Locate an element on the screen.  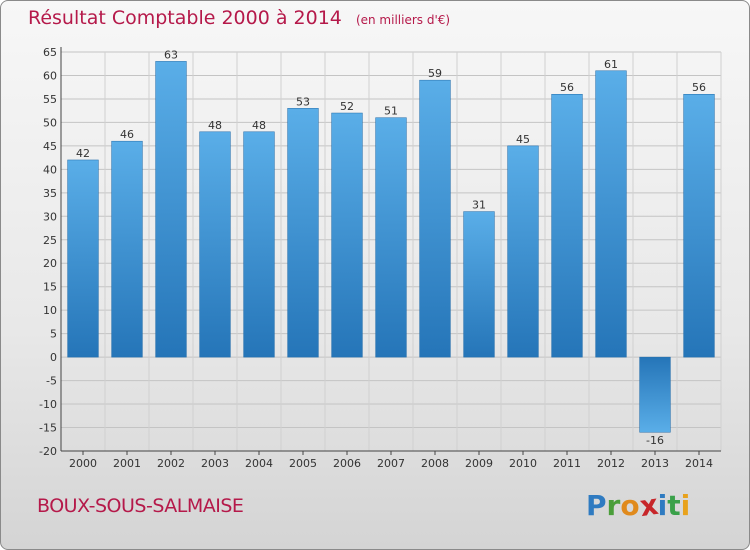
data-label: 46 is located at coordinates (127, 134).